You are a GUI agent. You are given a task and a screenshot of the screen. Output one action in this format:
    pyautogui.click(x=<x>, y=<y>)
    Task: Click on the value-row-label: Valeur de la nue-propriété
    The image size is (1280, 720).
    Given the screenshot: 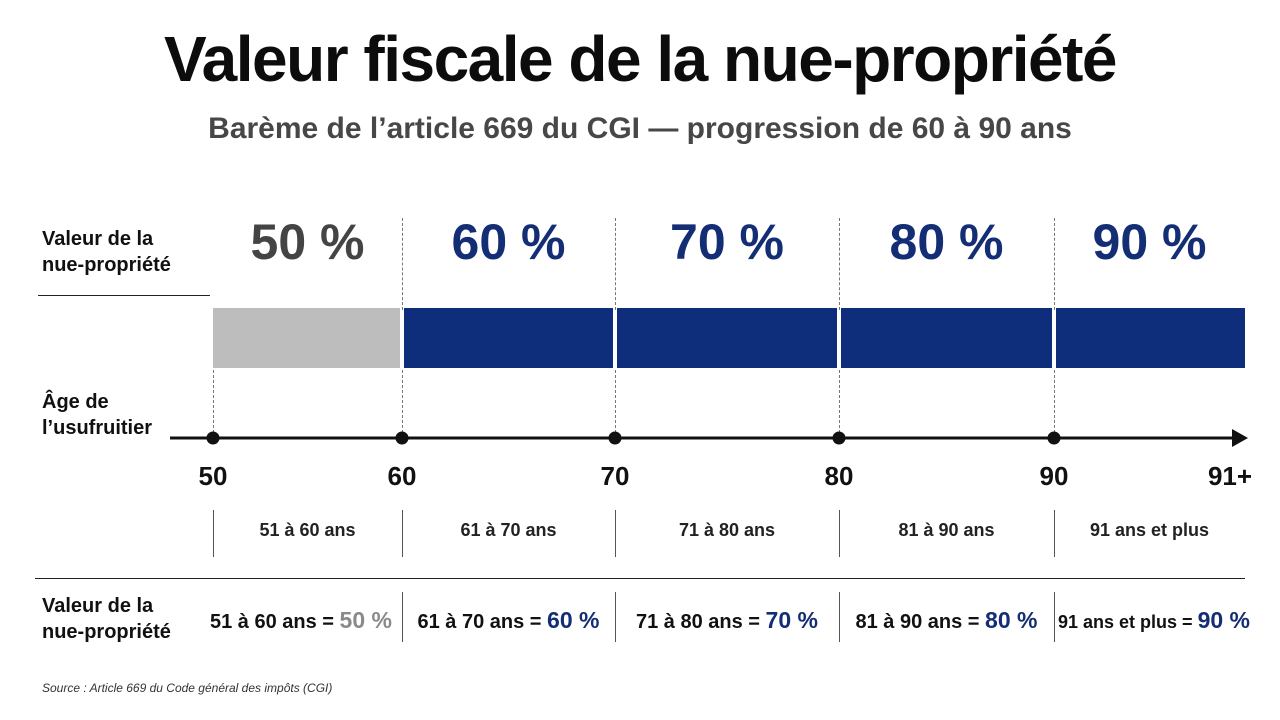 What is the action you would take?
    pyautogui.click(x=106, y=252)
    